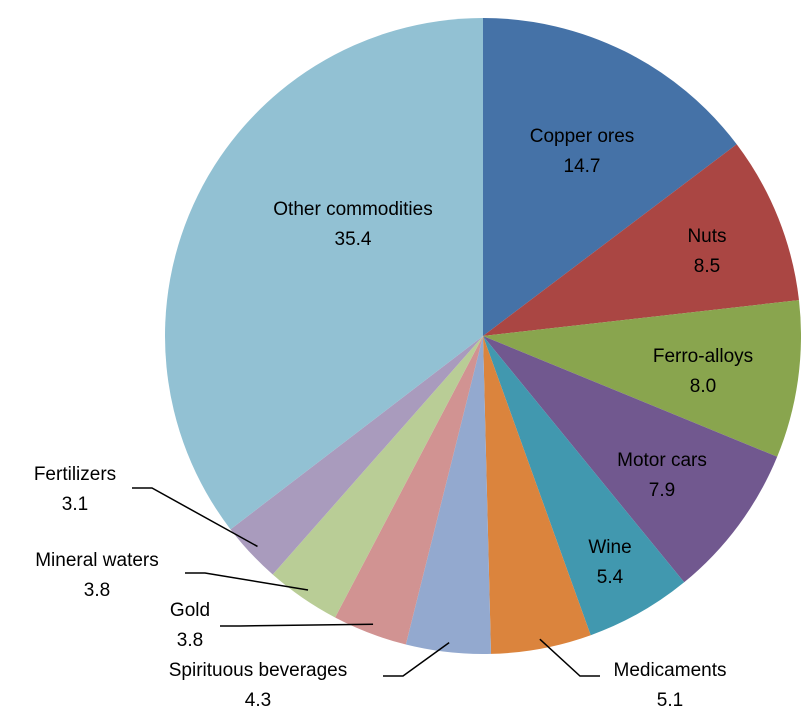  Describe the element at coordinates (582, 136) in the screenshot. I see `slice-label: Copper ores` at that location.